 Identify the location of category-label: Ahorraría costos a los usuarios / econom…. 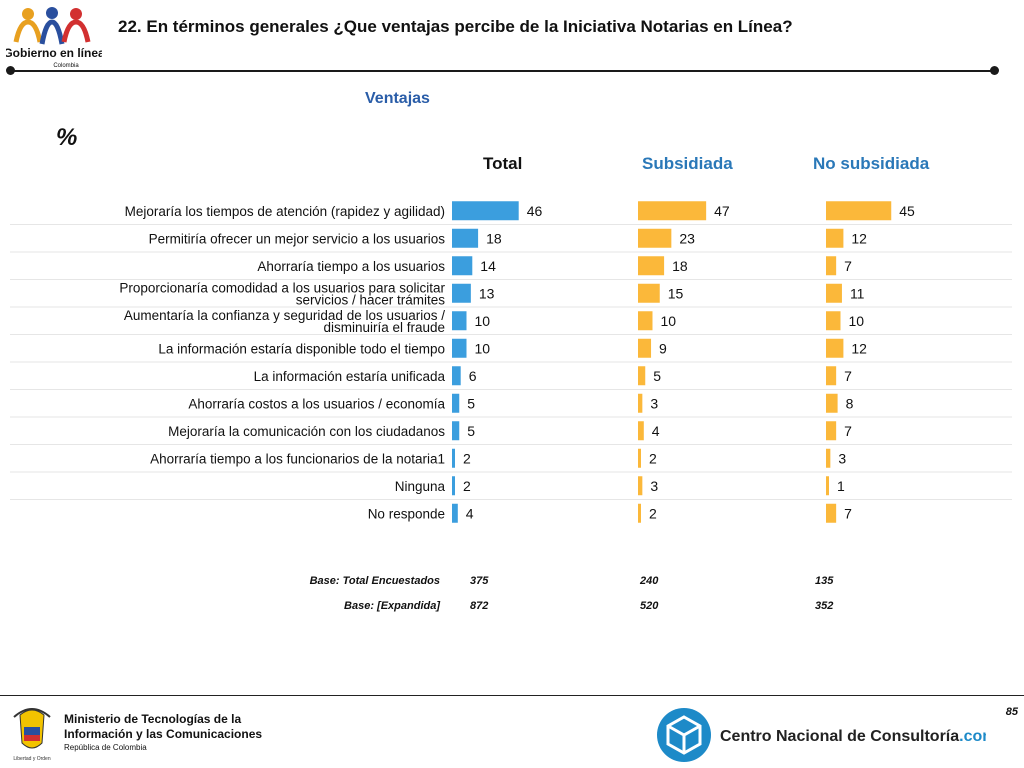
(316, 403).